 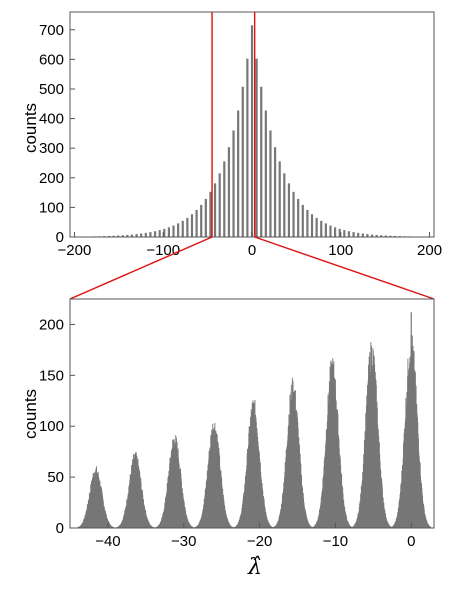 What do you see at coordinates (254, 567) in the screenshot?
I see `bottom-x-axis-title: λ̂` at bounding box center [254, 567].